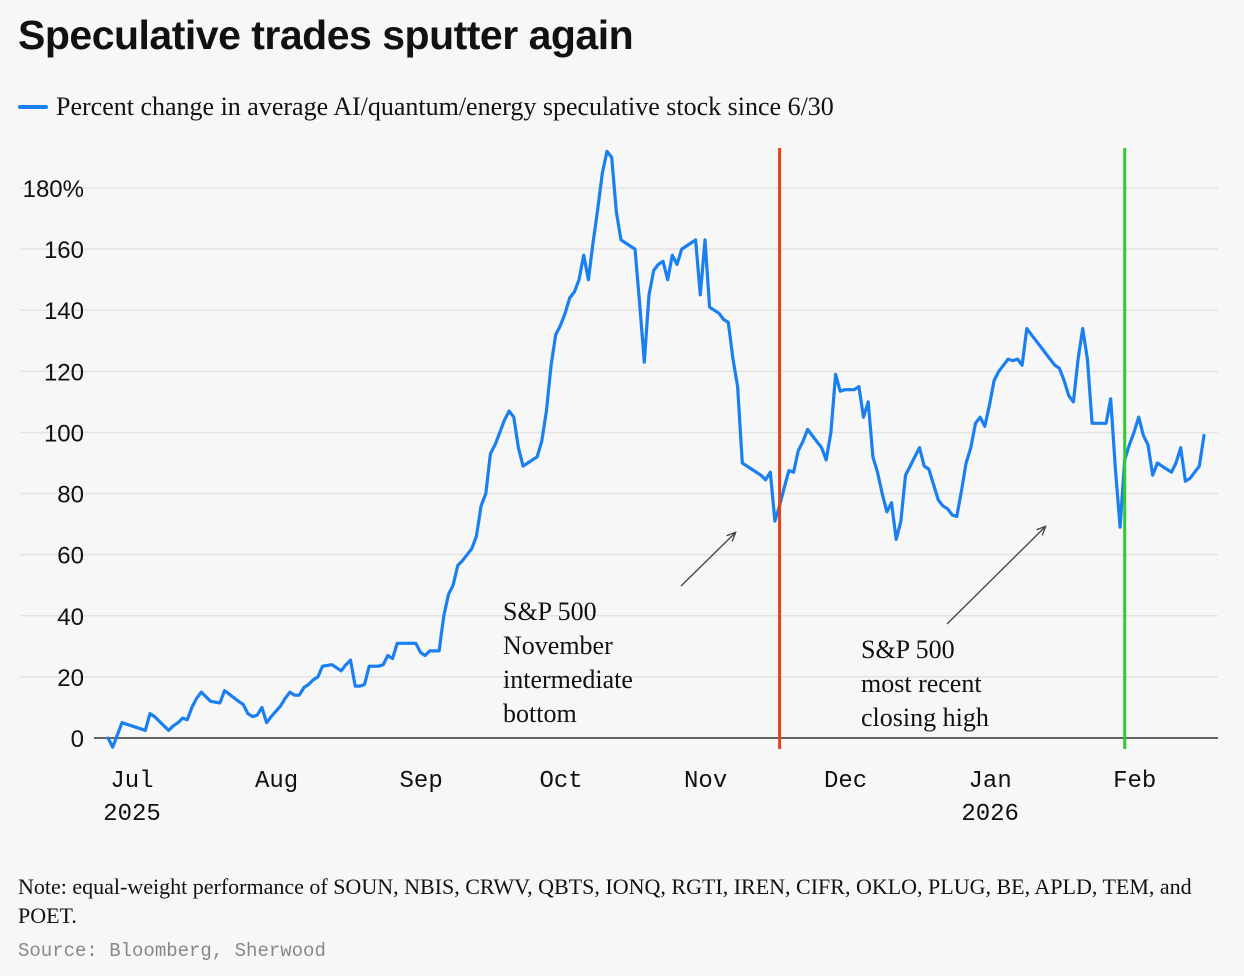 Image resolution: width=1244 pixels, height=976 pixels. What do you see at coordinates (77, 739) in the screenshot?
I see `y-tick-label: 0` at bounding box center [77, 739].